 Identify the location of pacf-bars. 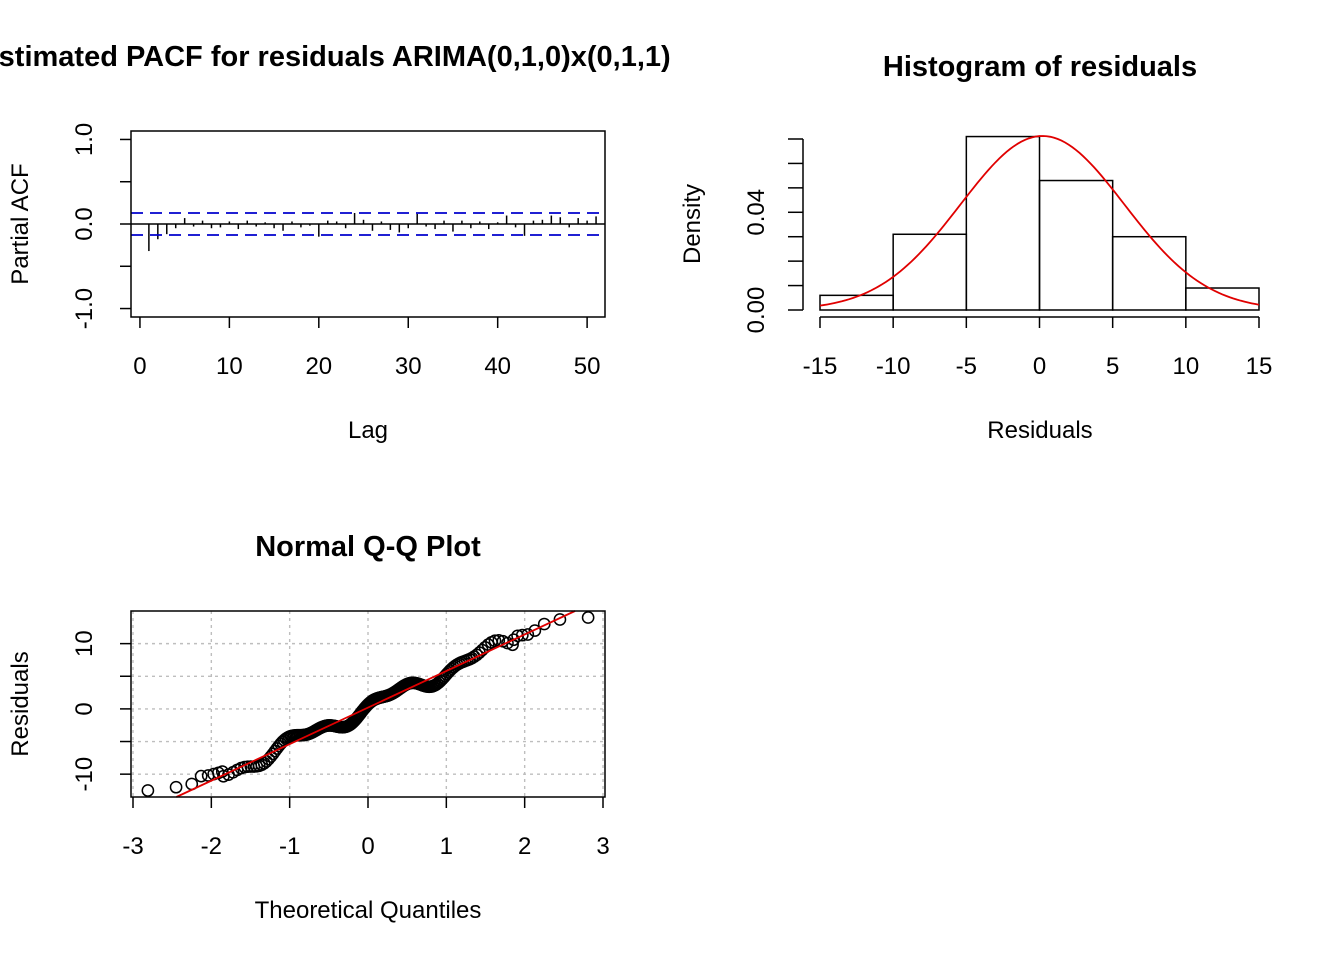
(368, 232).